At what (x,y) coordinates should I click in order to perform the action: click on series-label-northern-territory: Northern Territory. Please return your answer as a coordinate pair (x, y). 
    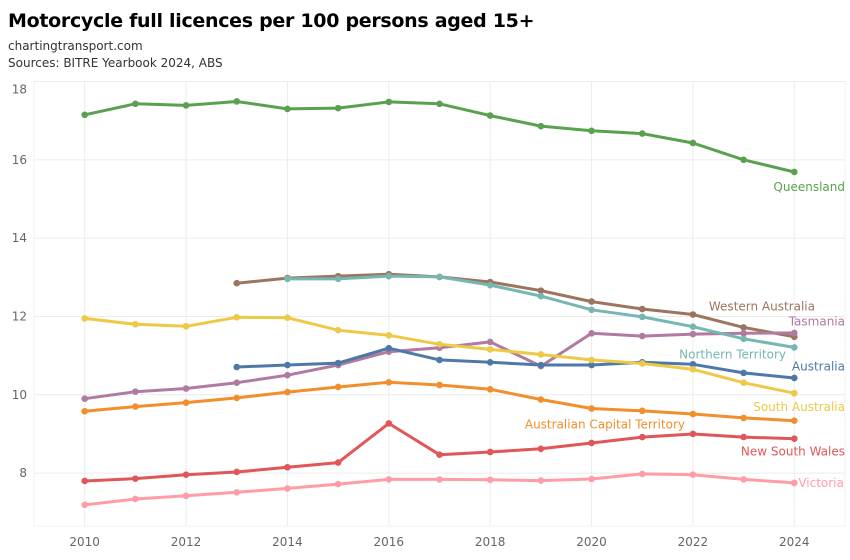
    Looking at the image, I should click on (732, 354).